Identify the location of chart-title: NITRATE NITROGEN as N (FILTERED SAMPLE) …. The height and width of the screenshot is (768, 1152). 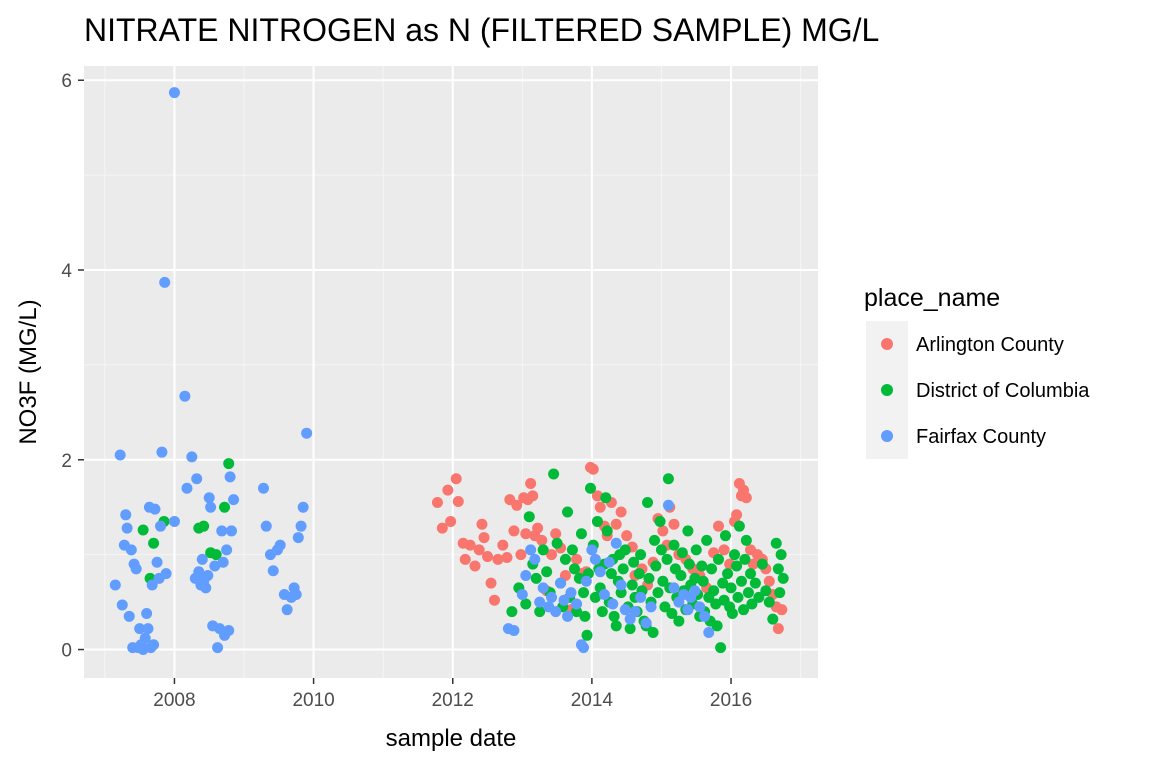
(481, 30).